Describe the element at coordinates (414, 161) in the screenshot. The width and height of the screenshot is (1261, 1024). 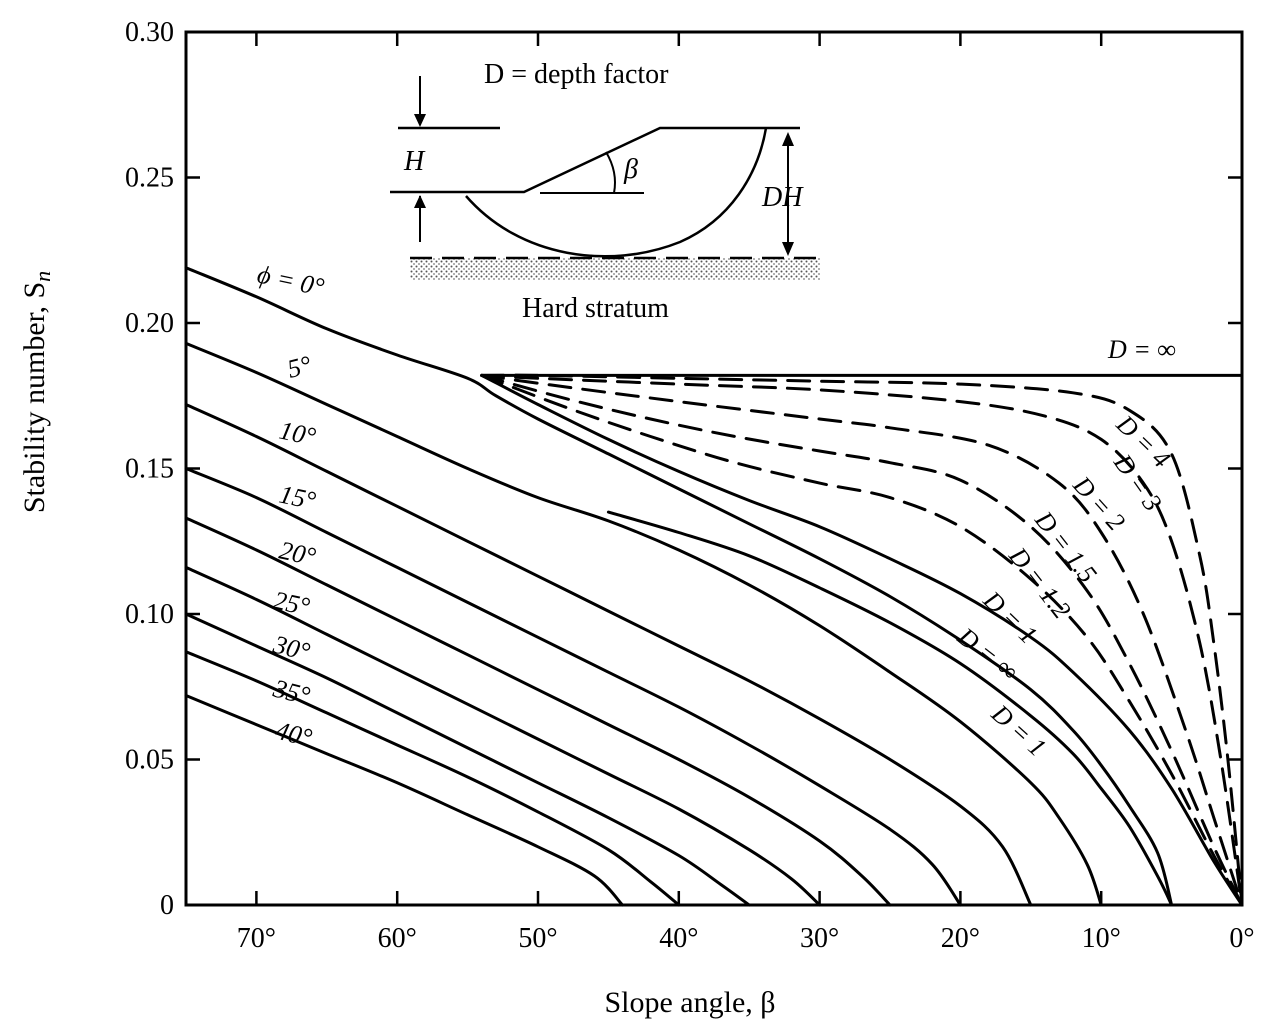
I see `h-label: H` at that location.